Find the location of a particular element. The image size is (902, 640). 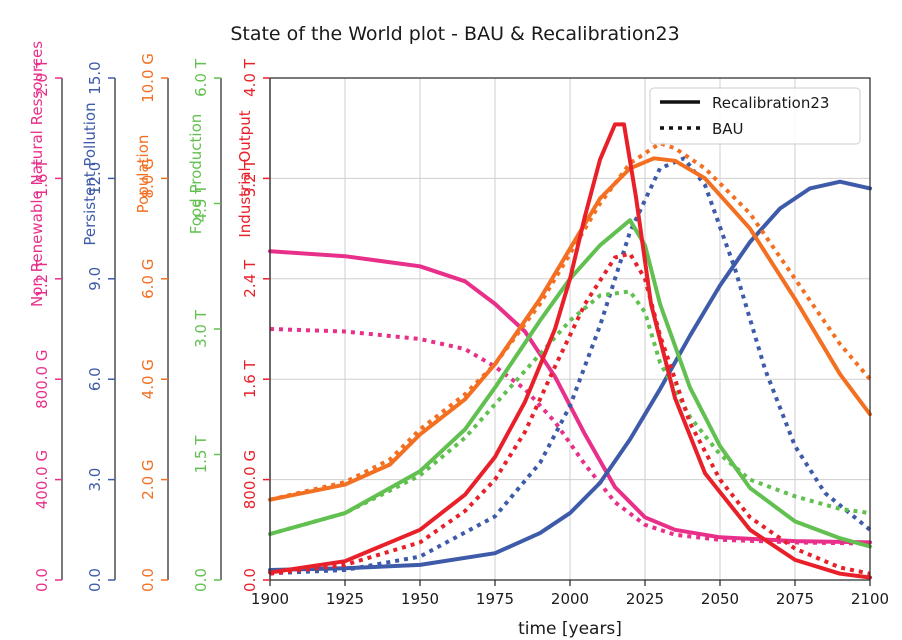

y-tick-label-pp: 3.0 is located at coordinates (95, 480).